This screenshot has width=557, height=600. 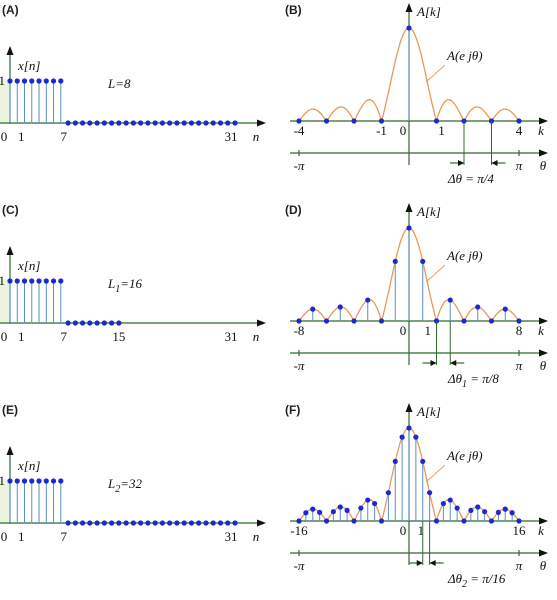 I want to click on x-tick-label: 1, so click(x=21, y=336).